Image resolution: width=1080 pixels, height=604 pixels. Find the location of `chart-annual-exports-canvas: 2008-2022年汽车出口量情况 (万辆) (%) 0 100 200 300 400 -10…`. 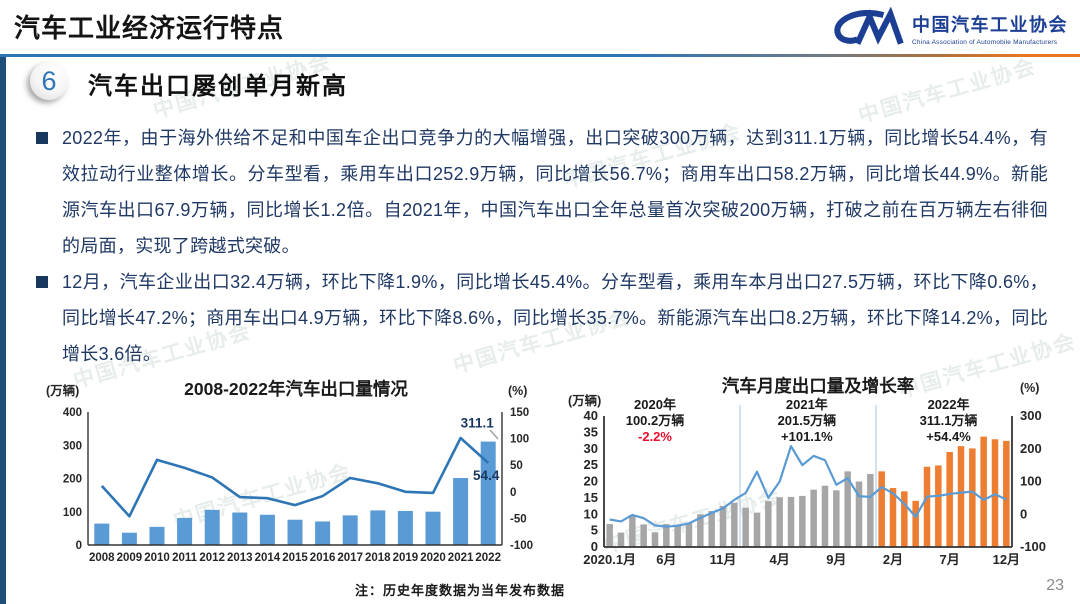

chart-annual-exports-canvas: 2008-2022年汽车出口量情况 (万辆) (%) 0 100 200 300 400 -10… is located at coordinates (289, 471).